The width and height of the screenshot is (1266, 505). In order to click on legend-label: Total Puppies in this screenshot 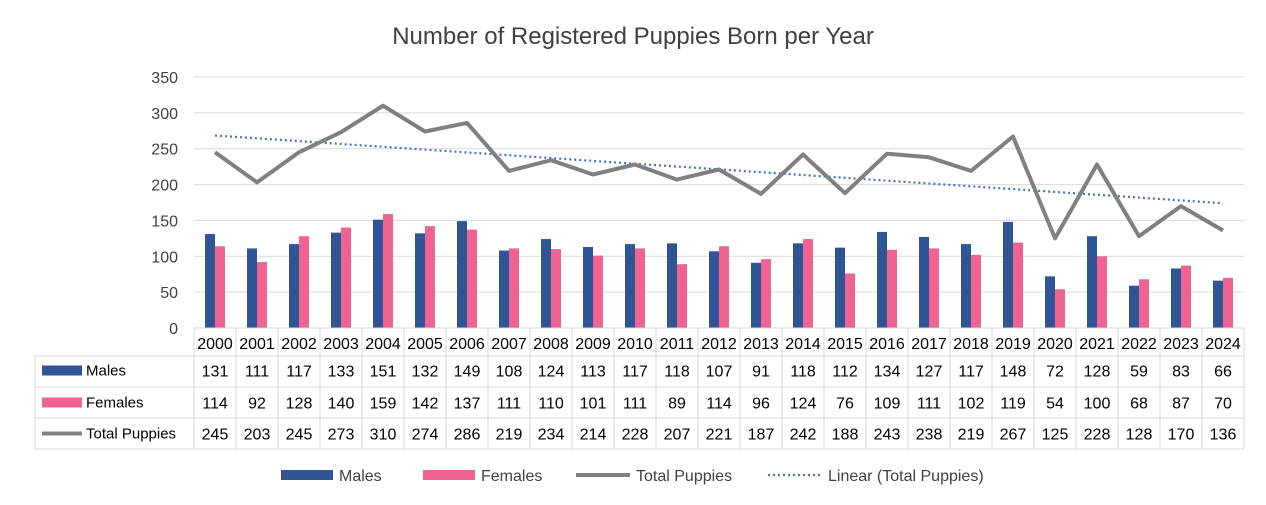, I will do `click(684, 476)`.